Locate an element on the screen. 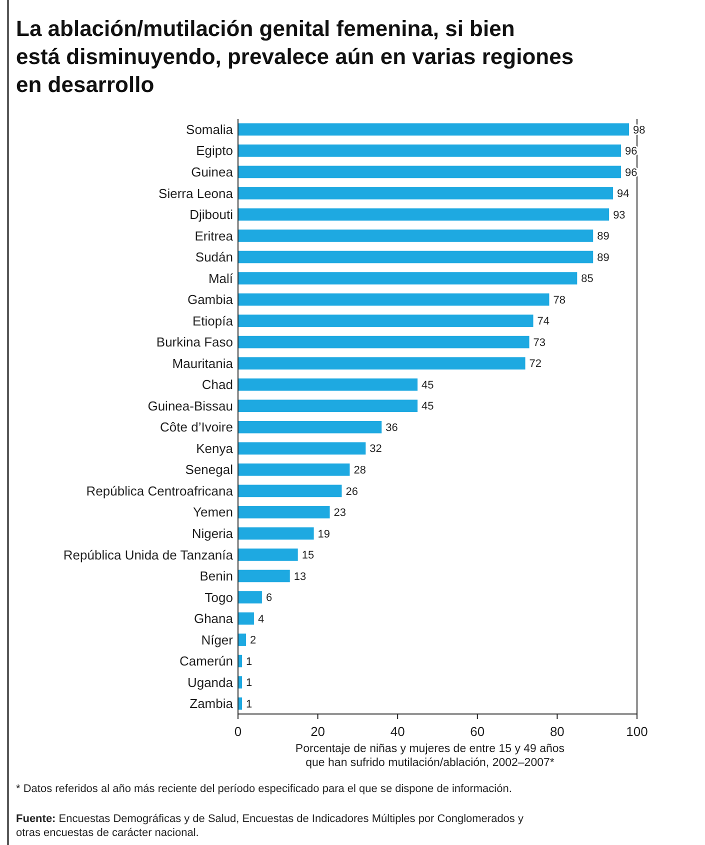  x-tick-label: 40 is located at coordinates (397, 731).